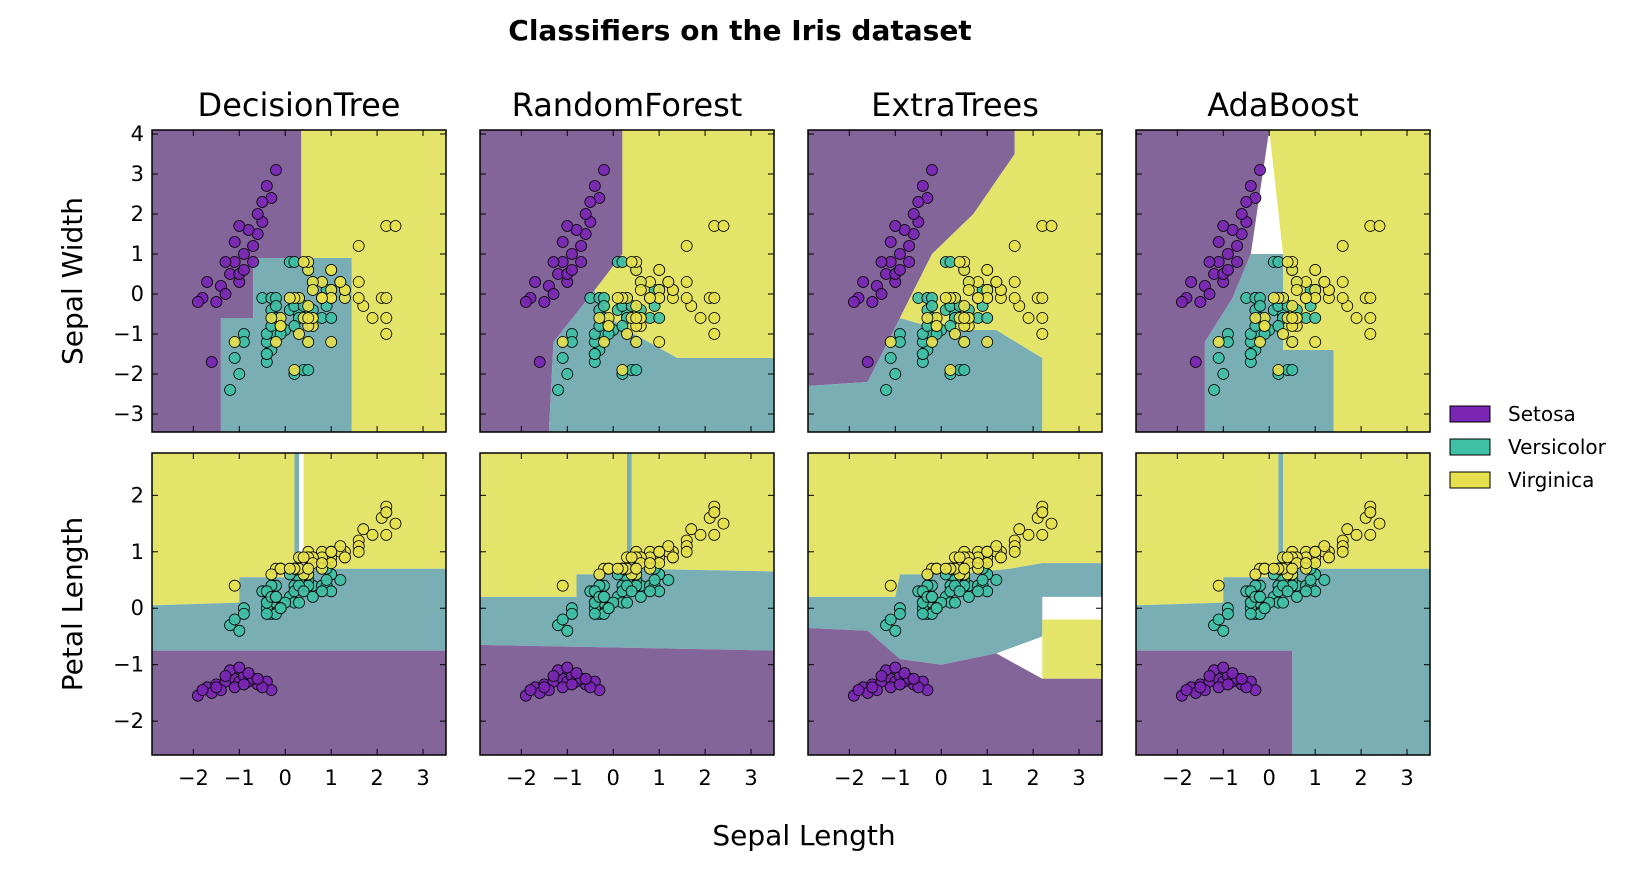  Describe the element at coordinates (137, 174) in the screenshot. I see `y-tick-label: 3` at that location.